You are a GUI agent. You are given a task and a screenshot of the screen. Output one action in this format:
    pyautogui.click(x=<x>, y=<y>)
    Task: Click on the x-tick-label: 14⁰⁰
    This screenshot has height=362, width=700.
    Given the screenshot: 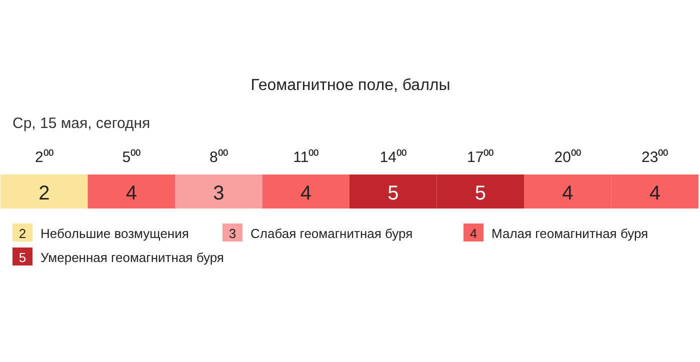 What is the action you would take?
    pyautogui.click(x=393, y=157)
    